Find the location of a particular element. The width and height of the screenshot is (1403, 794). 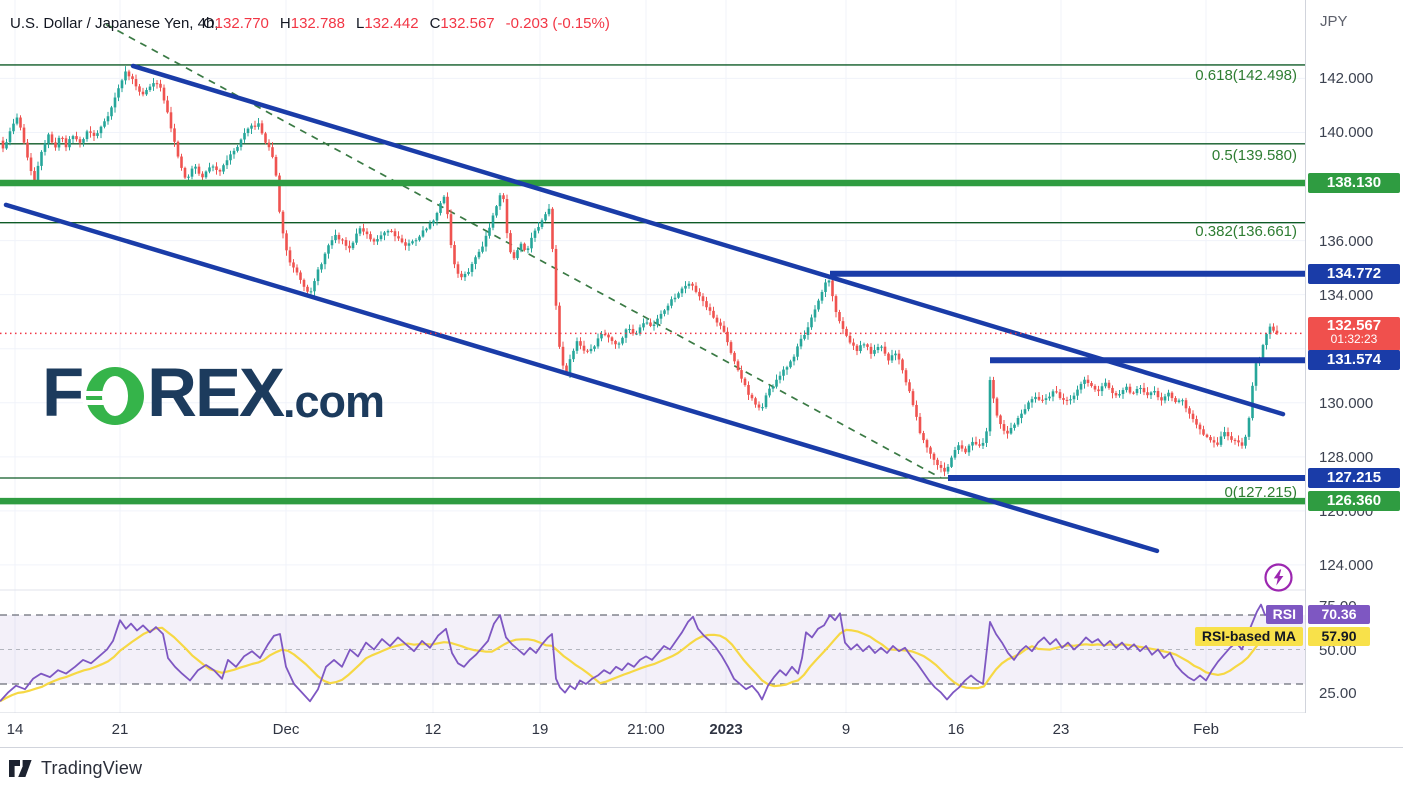

fib-level-label: 0.382(136.661) is located at coordinates (1246, 231).